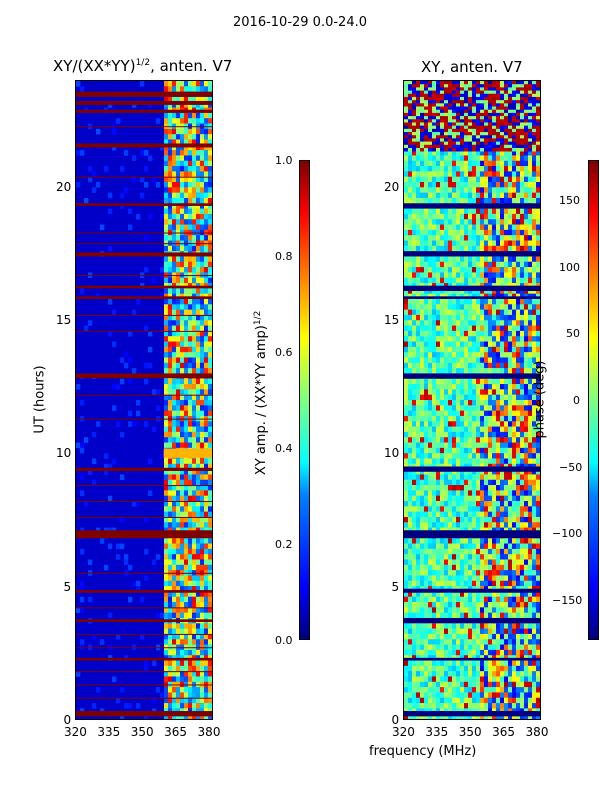  Describe the element at coordinates (143, 63) in the screenshot. I see `left-title-superscript: 1/2` at that location.